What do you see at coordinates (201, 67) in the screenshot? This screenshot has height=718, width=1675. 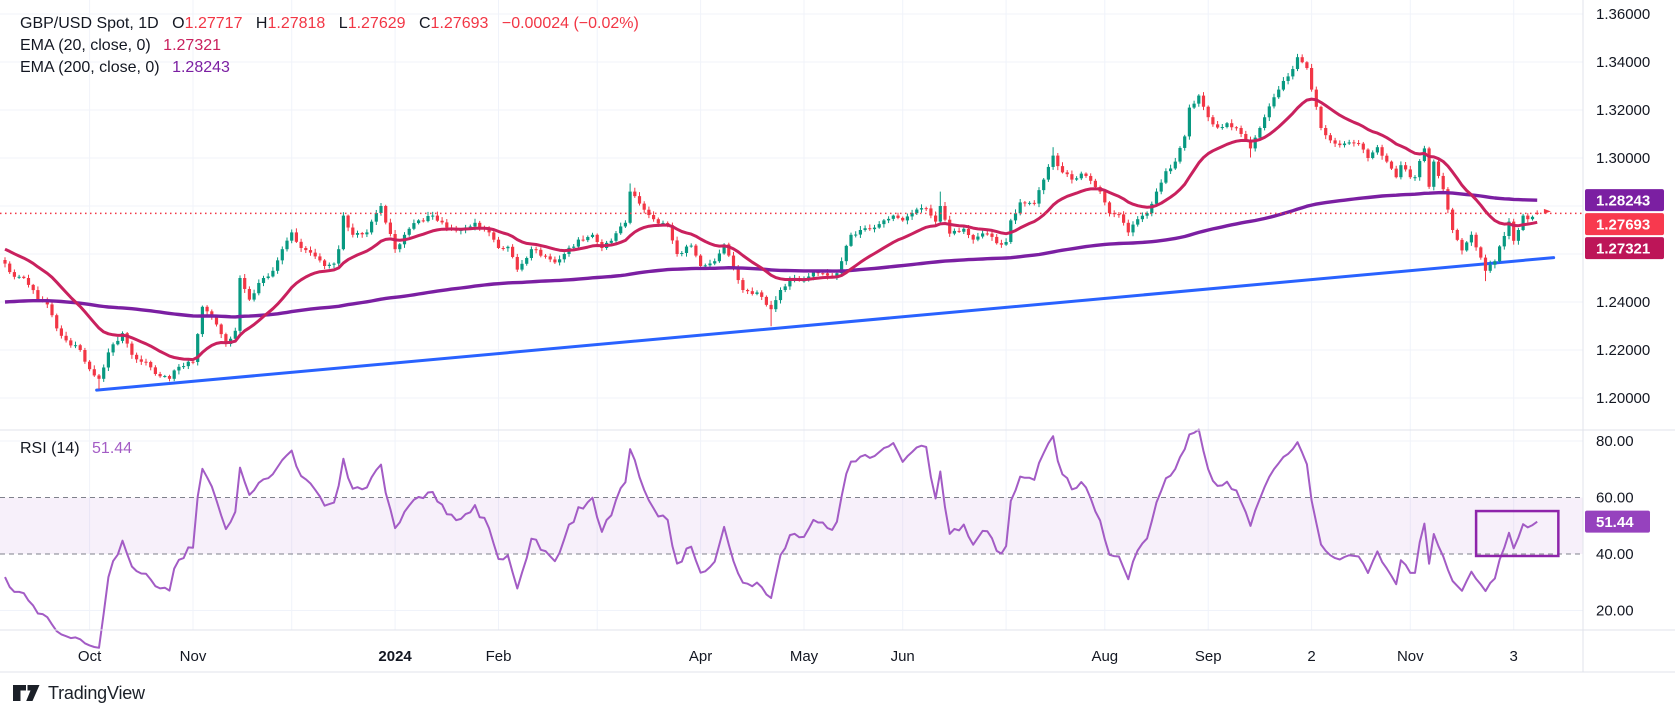 I see `ema200-value: 1.28243` at bounding box center [201, 67].